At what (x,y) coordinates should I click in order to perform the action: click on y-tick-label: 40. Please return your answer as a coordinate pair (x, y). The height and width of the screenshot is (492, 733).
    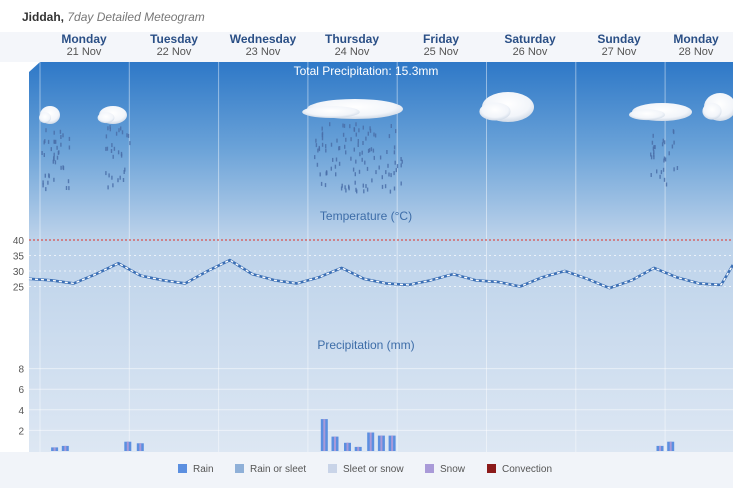
    Looking at the image, I should click on (19, 241).